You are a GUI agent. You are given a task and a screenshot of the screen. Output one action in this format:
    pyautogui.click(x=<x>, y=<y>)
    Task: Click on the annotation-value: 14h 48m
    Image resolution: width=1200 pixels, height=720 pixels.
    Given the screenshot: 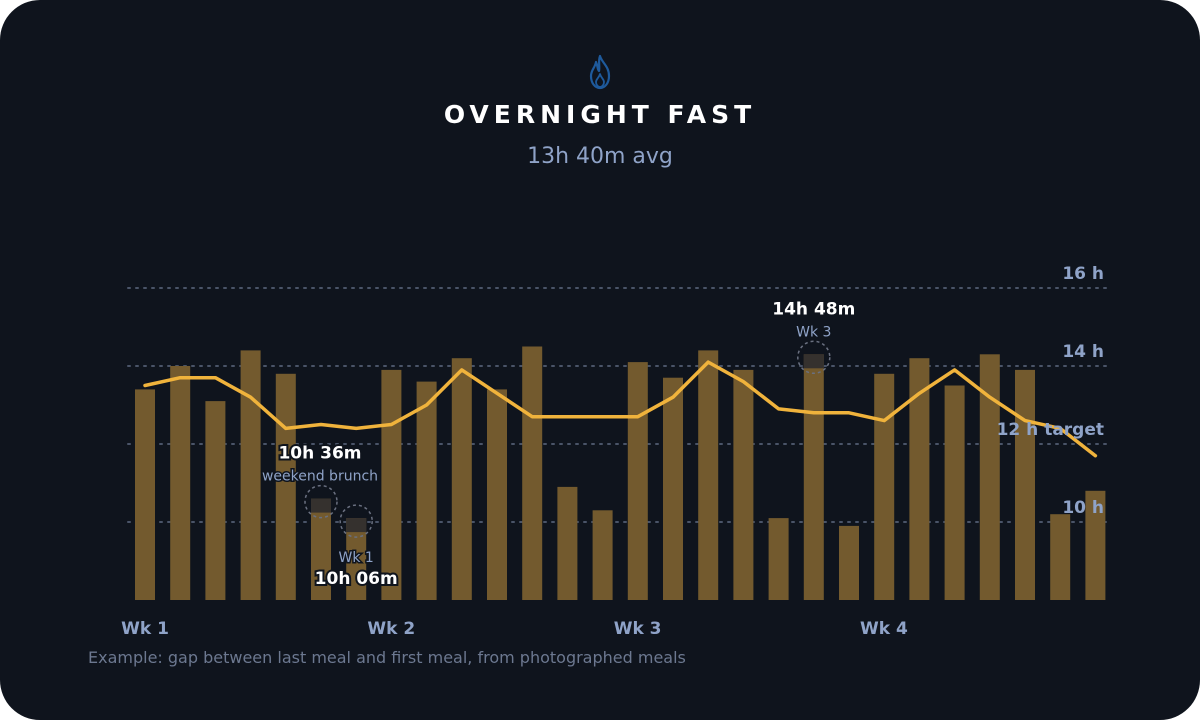 What is the action you would take?
    pyautogui.click(x=813, y=309)
    